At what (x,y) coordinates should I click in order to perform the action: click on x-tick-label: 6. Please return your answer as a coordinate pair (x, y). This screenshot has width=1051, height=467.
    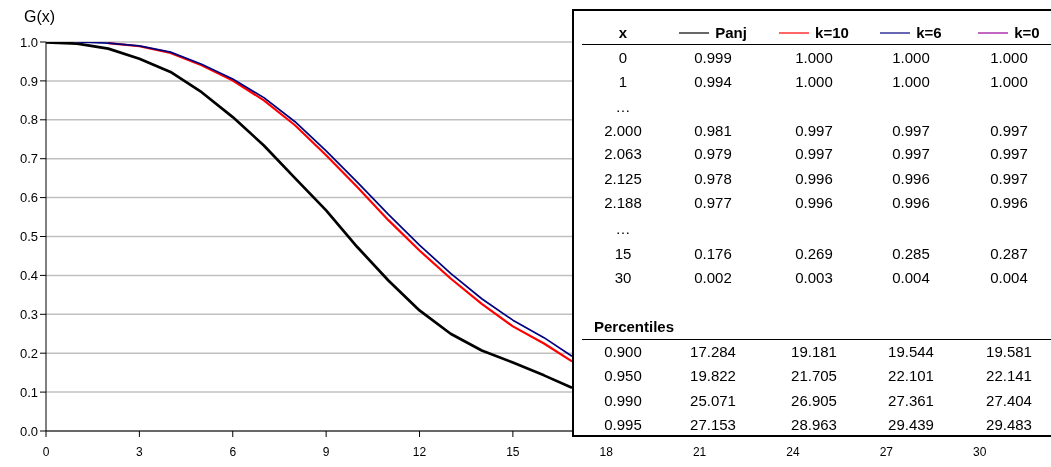
    Looking at the image, I should click on (233, 451).